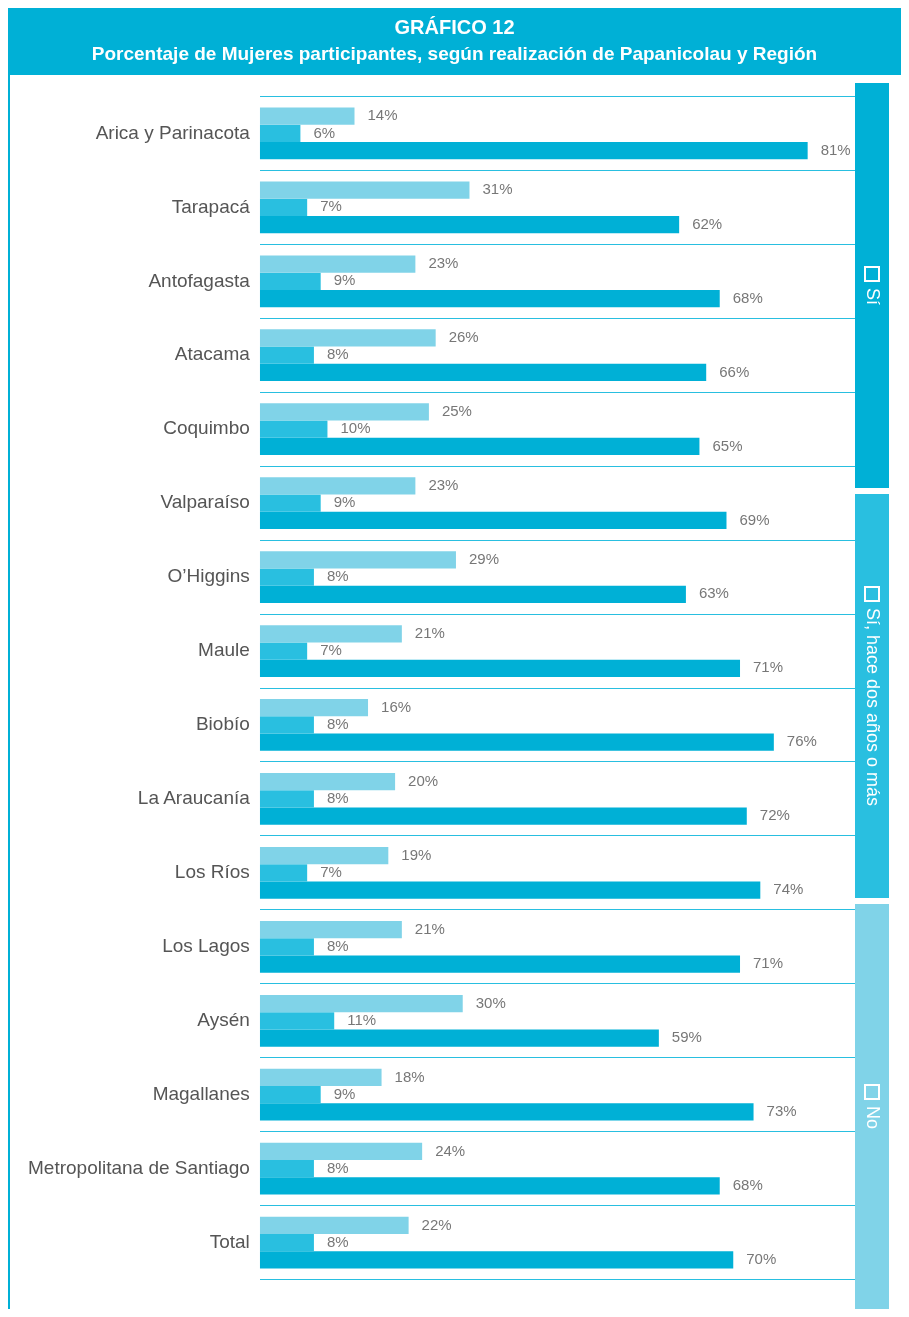  What do you see at coordinates (436, 1224) in the screenshot?
I see `data-label: 22%` at bounding box center [436, 1224].